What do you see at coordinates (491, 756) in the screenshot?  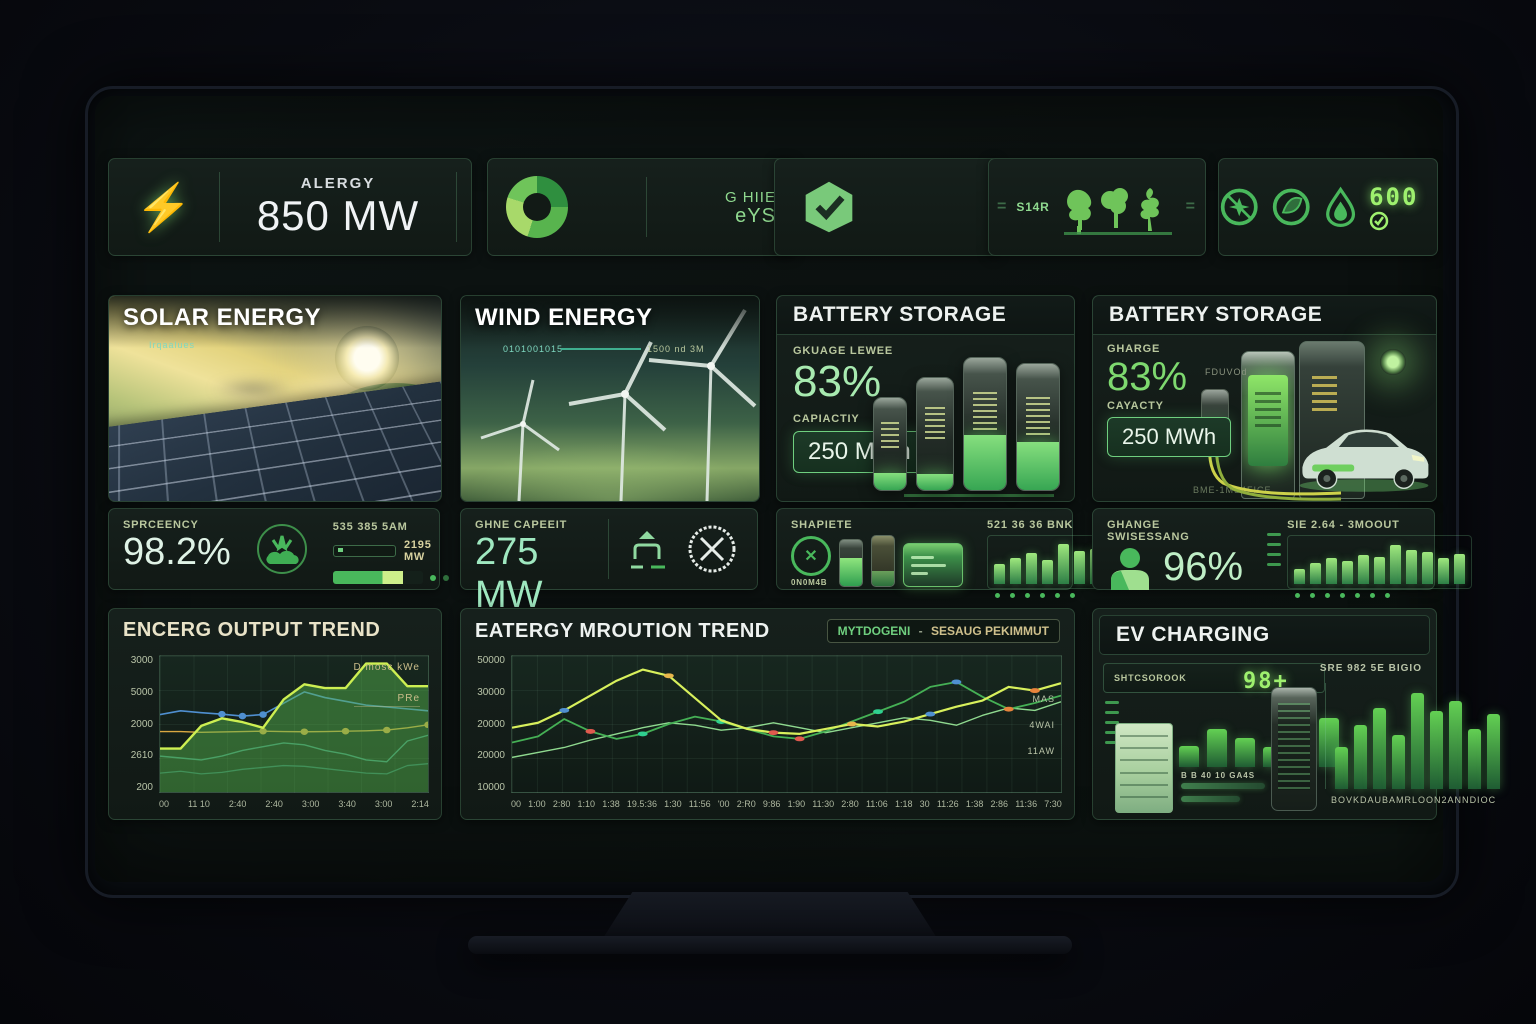 I see `y-tick-label: 20000` at bounding box center [491, 756].